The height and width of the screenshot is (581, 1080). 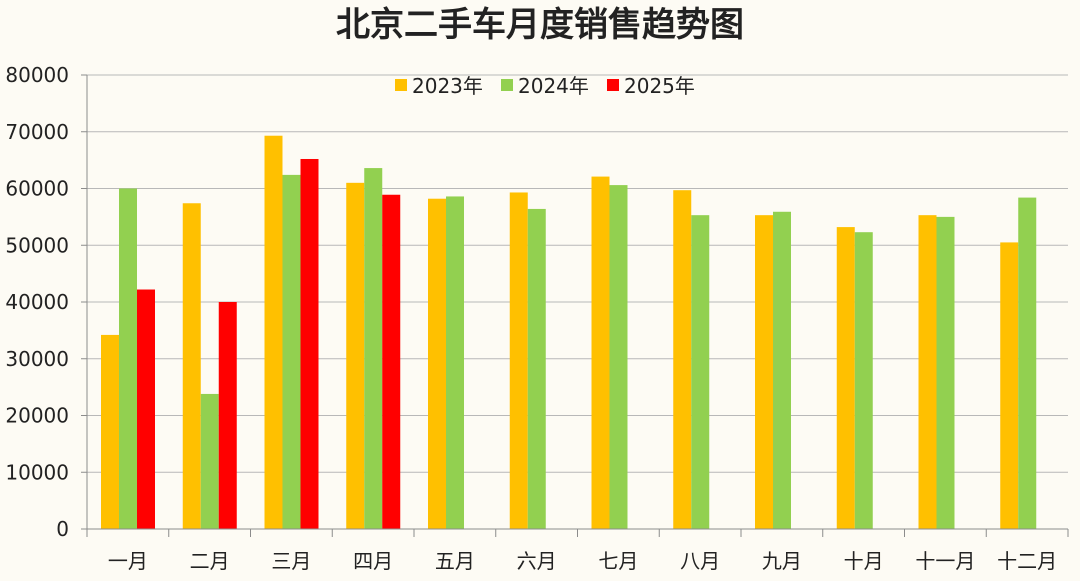 I want to click on bar-2023年-六月, so click(x=518, y=360).